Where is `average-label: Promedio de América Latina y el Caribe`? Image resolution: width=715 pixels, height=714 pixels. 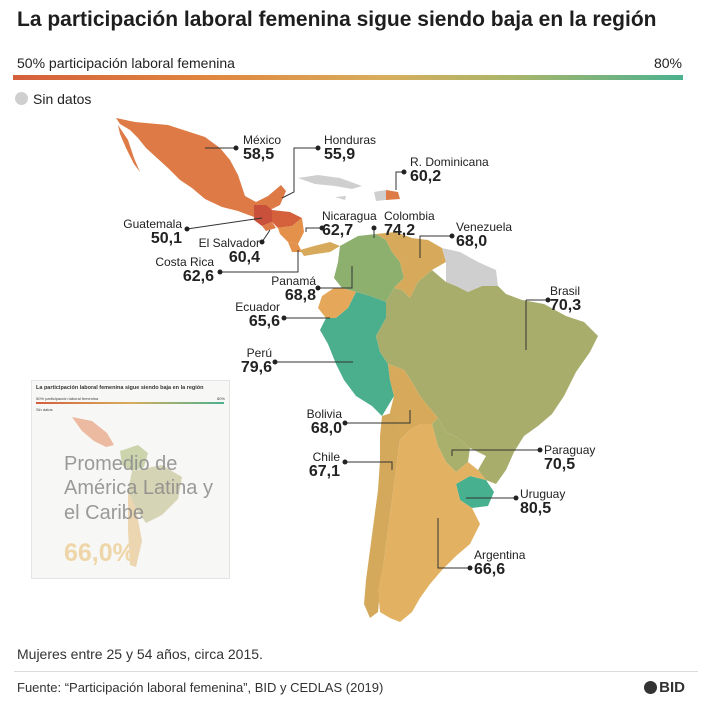
average-label: Promedio de América Latina y el Caribe is located at coordinates (138, 488).